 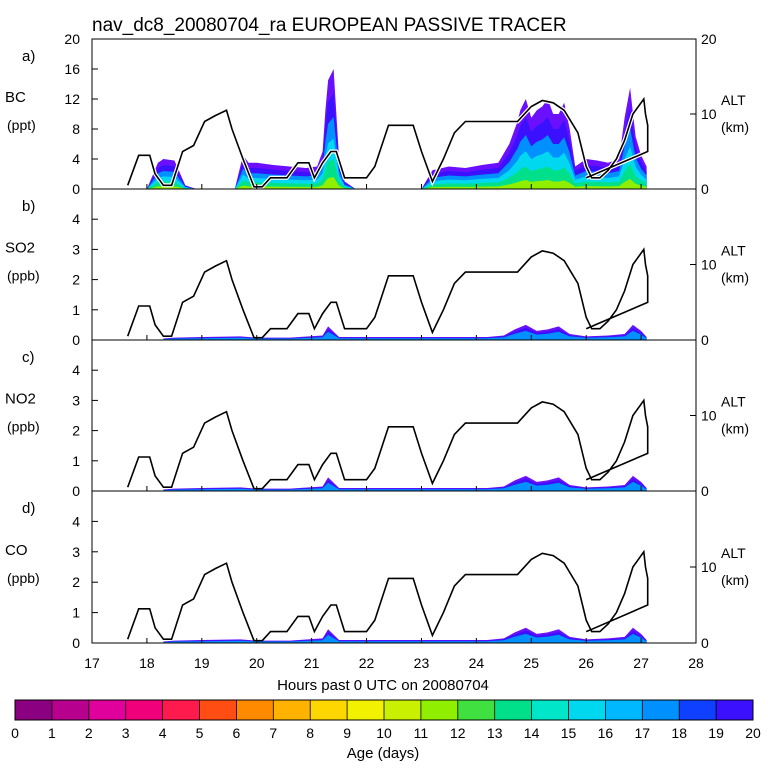 What do you see at coordinates (709, 39) in the screenshot?
I see `alt-tick-label: 20` at bounding box center [709, 39].